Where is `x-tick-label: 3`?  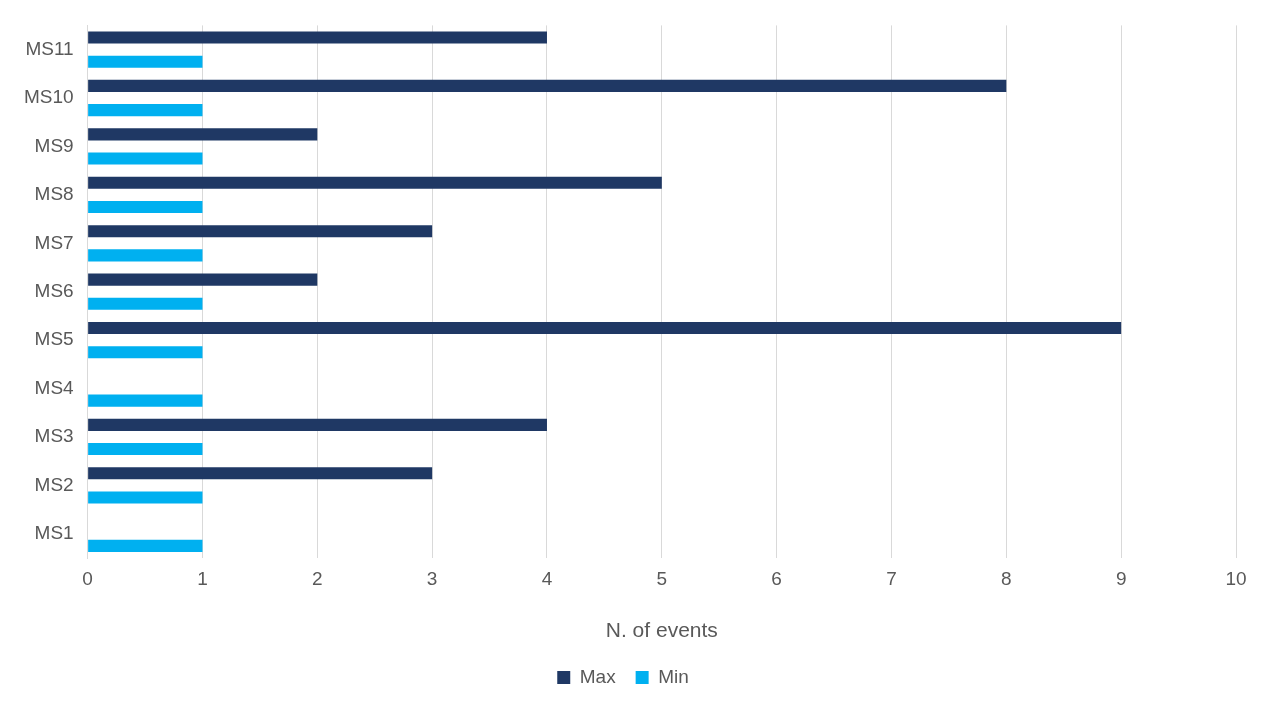
x-tick-label: 3 is located at coordinates (432, 578).